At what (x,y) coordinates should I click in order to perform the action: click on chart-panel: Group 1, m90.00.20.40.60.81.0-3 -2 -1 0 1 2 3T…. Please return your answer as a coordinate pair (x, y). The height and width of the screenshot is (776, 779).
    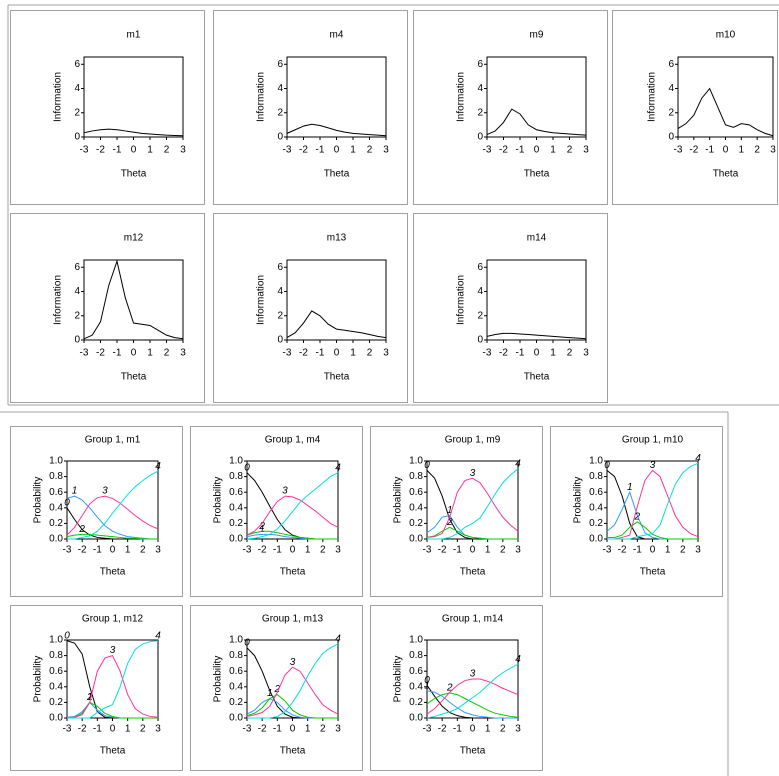
    Looking at the image, I should click on (456, 511).